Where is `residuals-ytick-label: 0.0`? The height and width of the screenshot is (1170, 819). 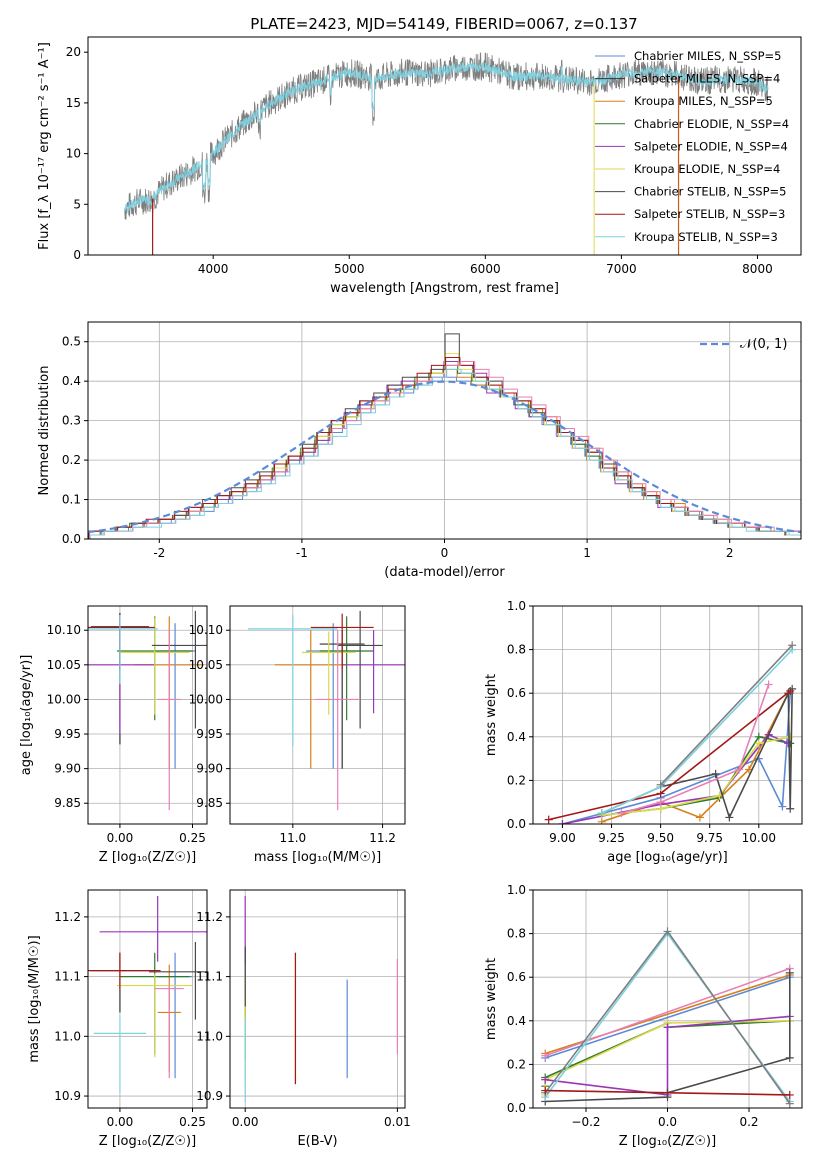 residuals-ytick-label: 0.0 is located at coordinates (71, 539).